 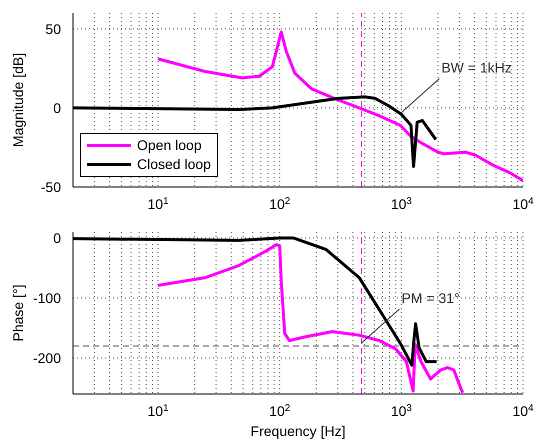 I want to click on annotation: PM = 31°, so click(x=430, y=298).